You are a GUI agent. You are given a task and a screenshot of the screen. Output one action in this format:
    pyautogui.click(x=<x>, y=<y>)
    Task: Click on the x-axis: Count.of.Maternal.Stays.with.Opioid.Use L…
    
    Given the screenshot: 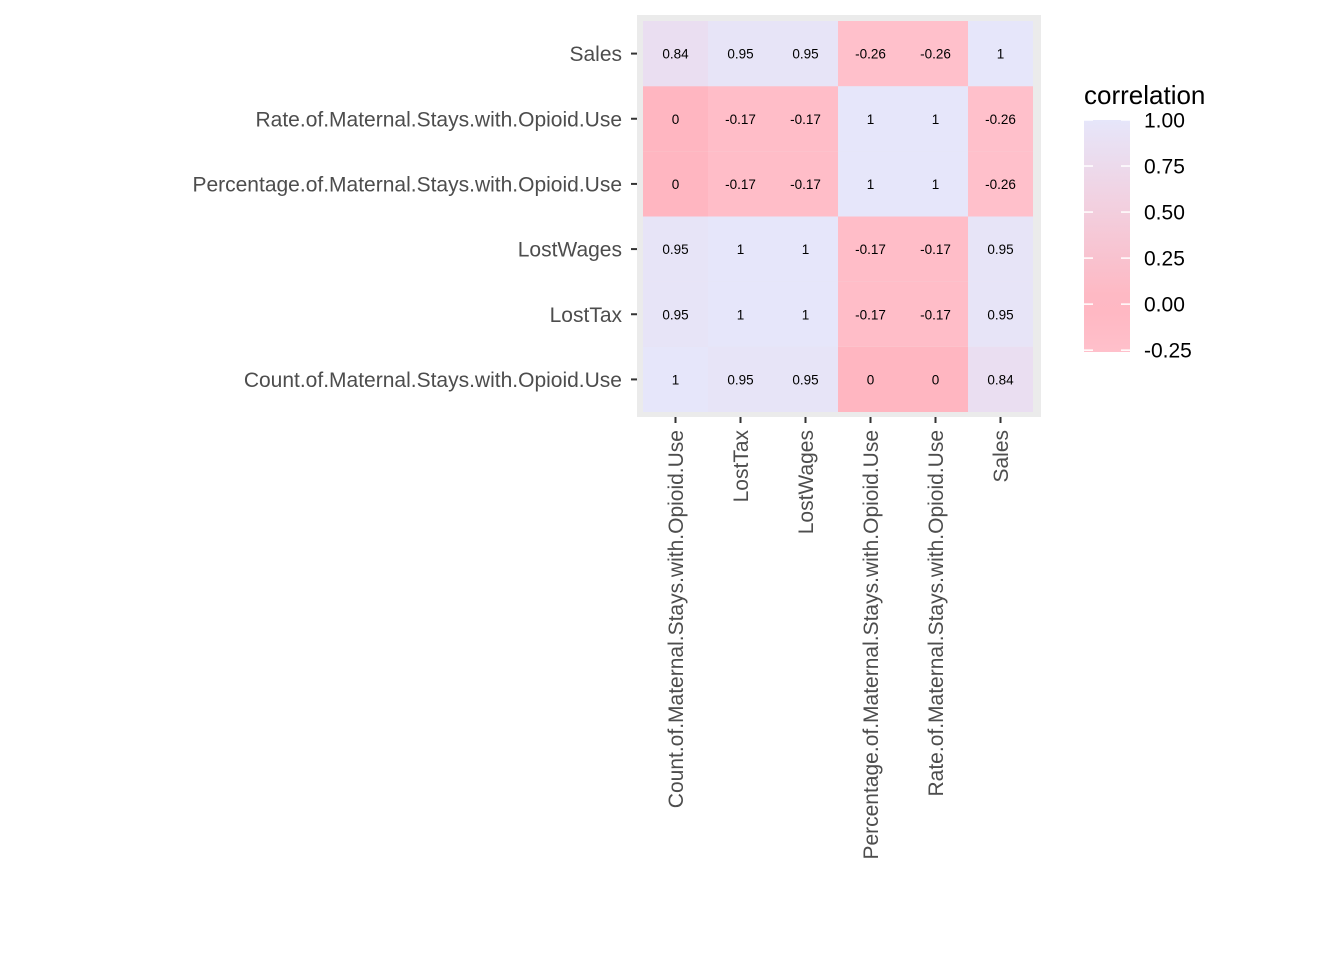 What is the action you would take?
    pyautogui.click(x=839, y=638)
    